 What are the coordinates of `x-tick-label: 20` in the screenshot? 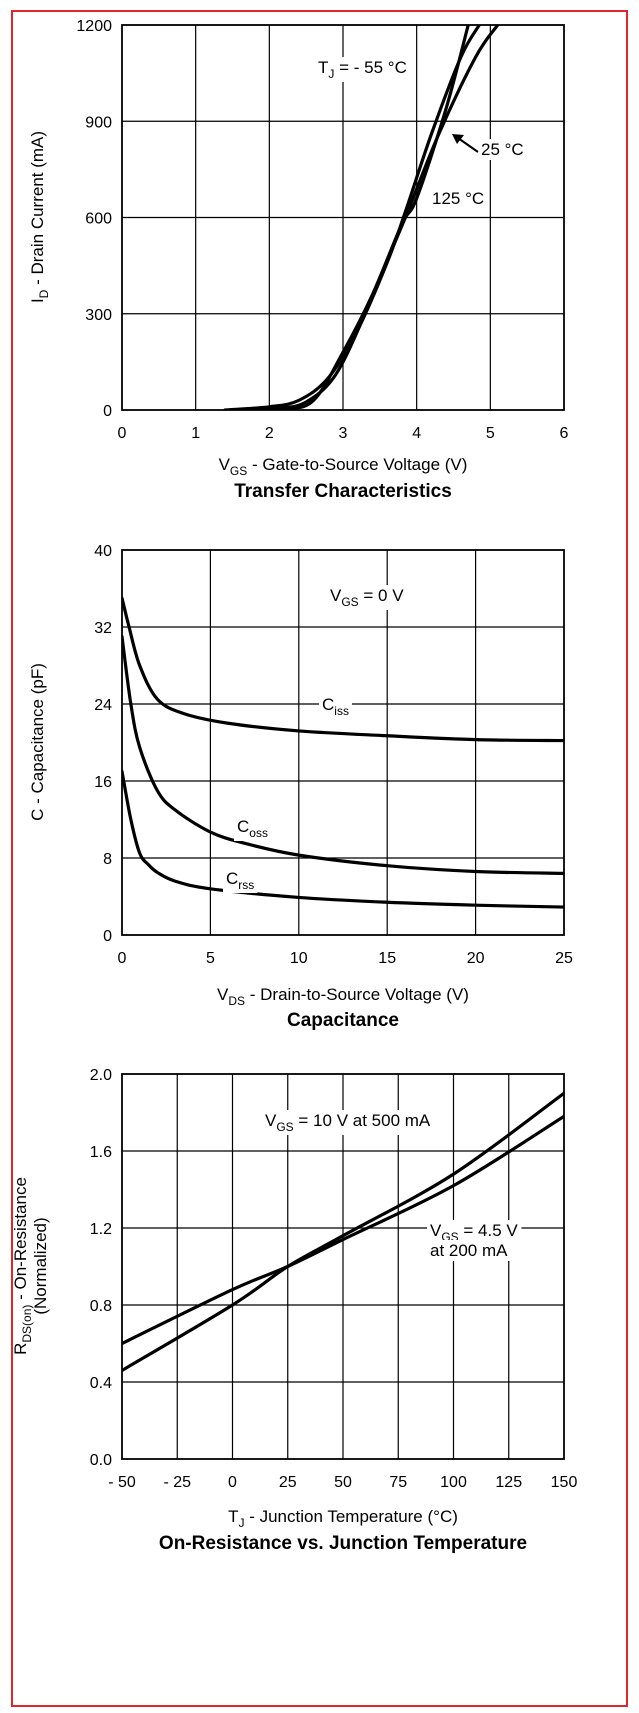 It's located at (476, 958).